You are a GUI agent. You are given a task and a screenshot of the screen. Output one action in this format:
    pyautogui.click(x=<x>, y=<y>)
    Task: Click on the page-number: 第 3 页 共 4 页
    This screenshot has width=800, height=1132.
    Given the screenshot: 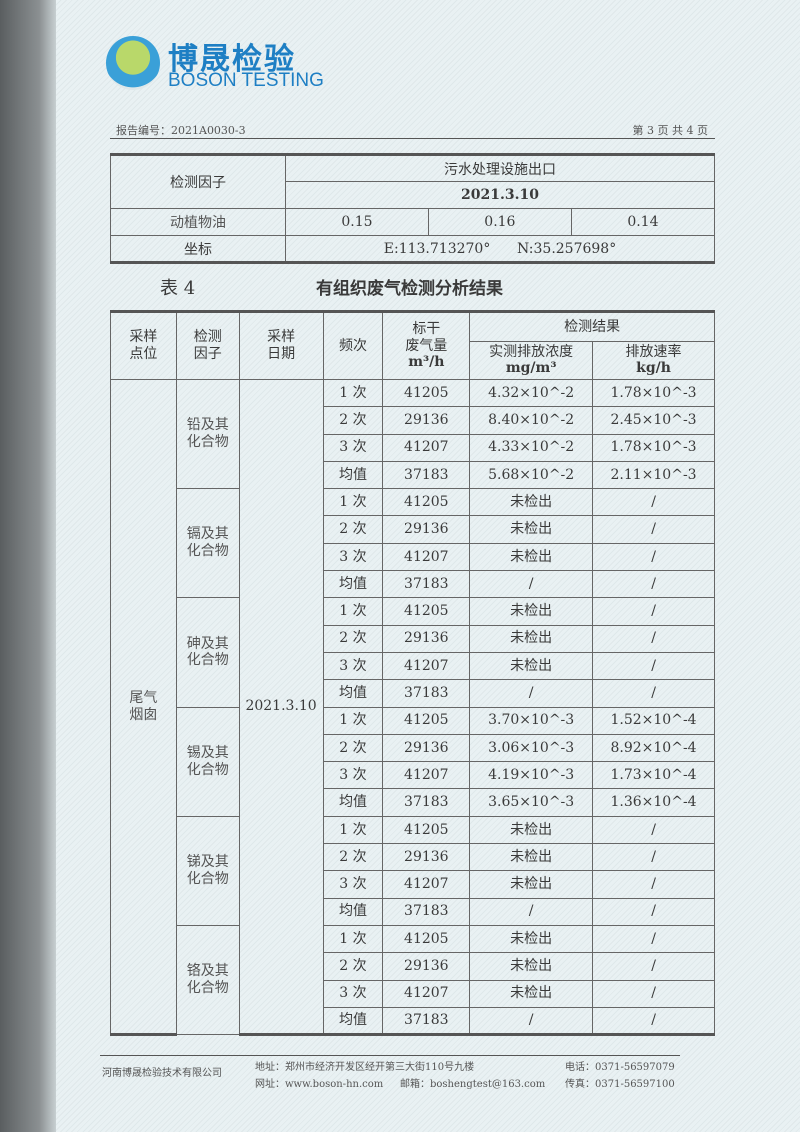 What is the action you would take?
    pyautogui.click(x=670, y=130)
    